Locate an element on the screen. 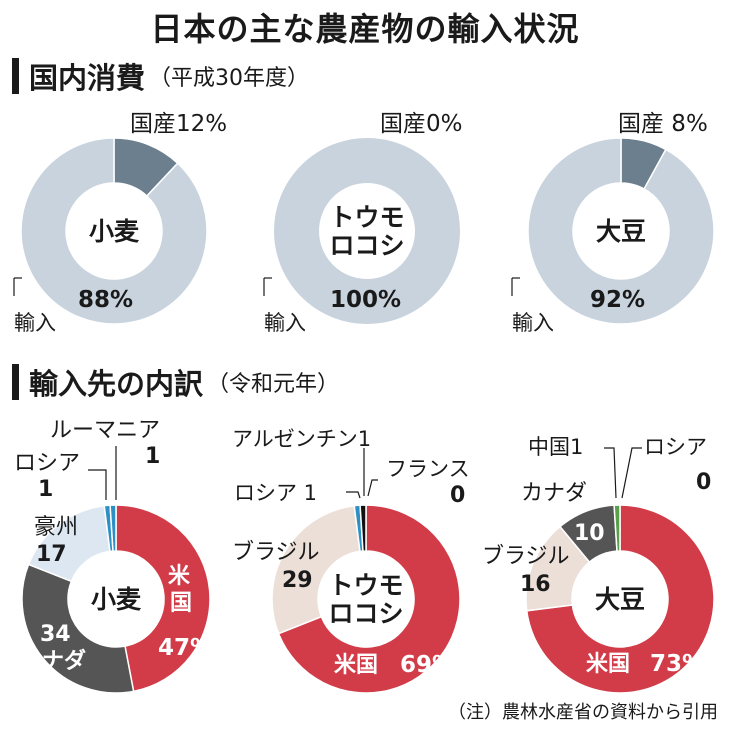 This screenshot has height=730, width=730. wheat-import-label: 輸入 is located at coordinates (35, 323).